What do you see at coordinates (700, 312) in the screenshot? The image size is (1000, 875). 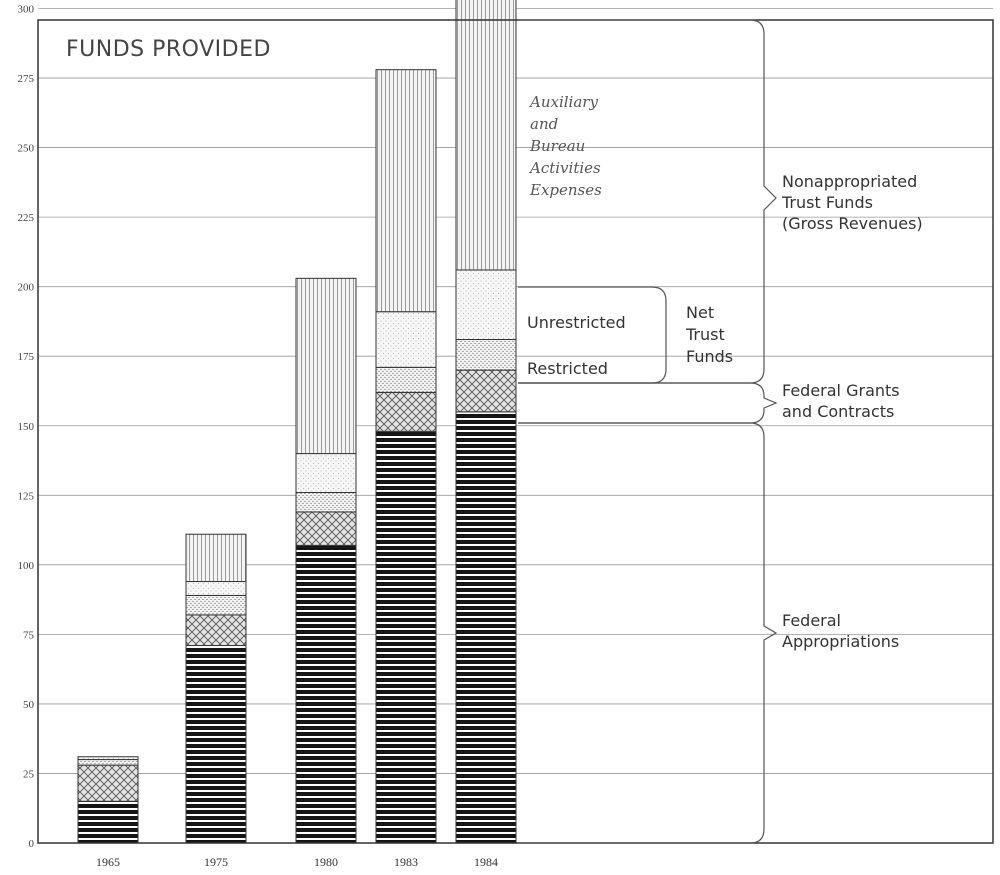 I see `svg-text: Net` at bounding box center [700, 312].